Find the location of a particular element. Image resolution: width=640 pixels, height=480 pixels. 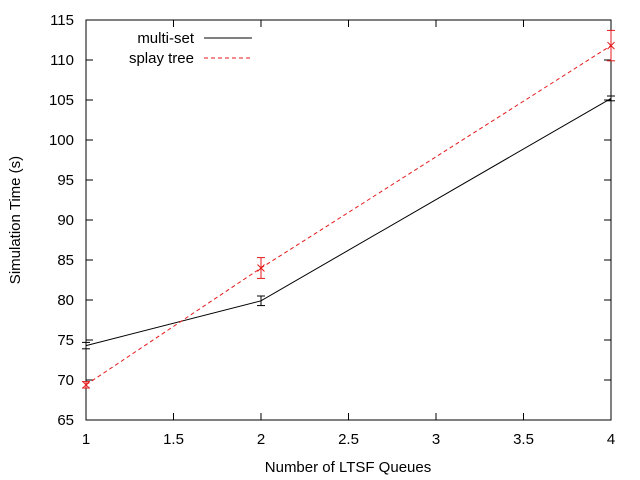

legend-item: multi-set is located at coordinates (194, 38).